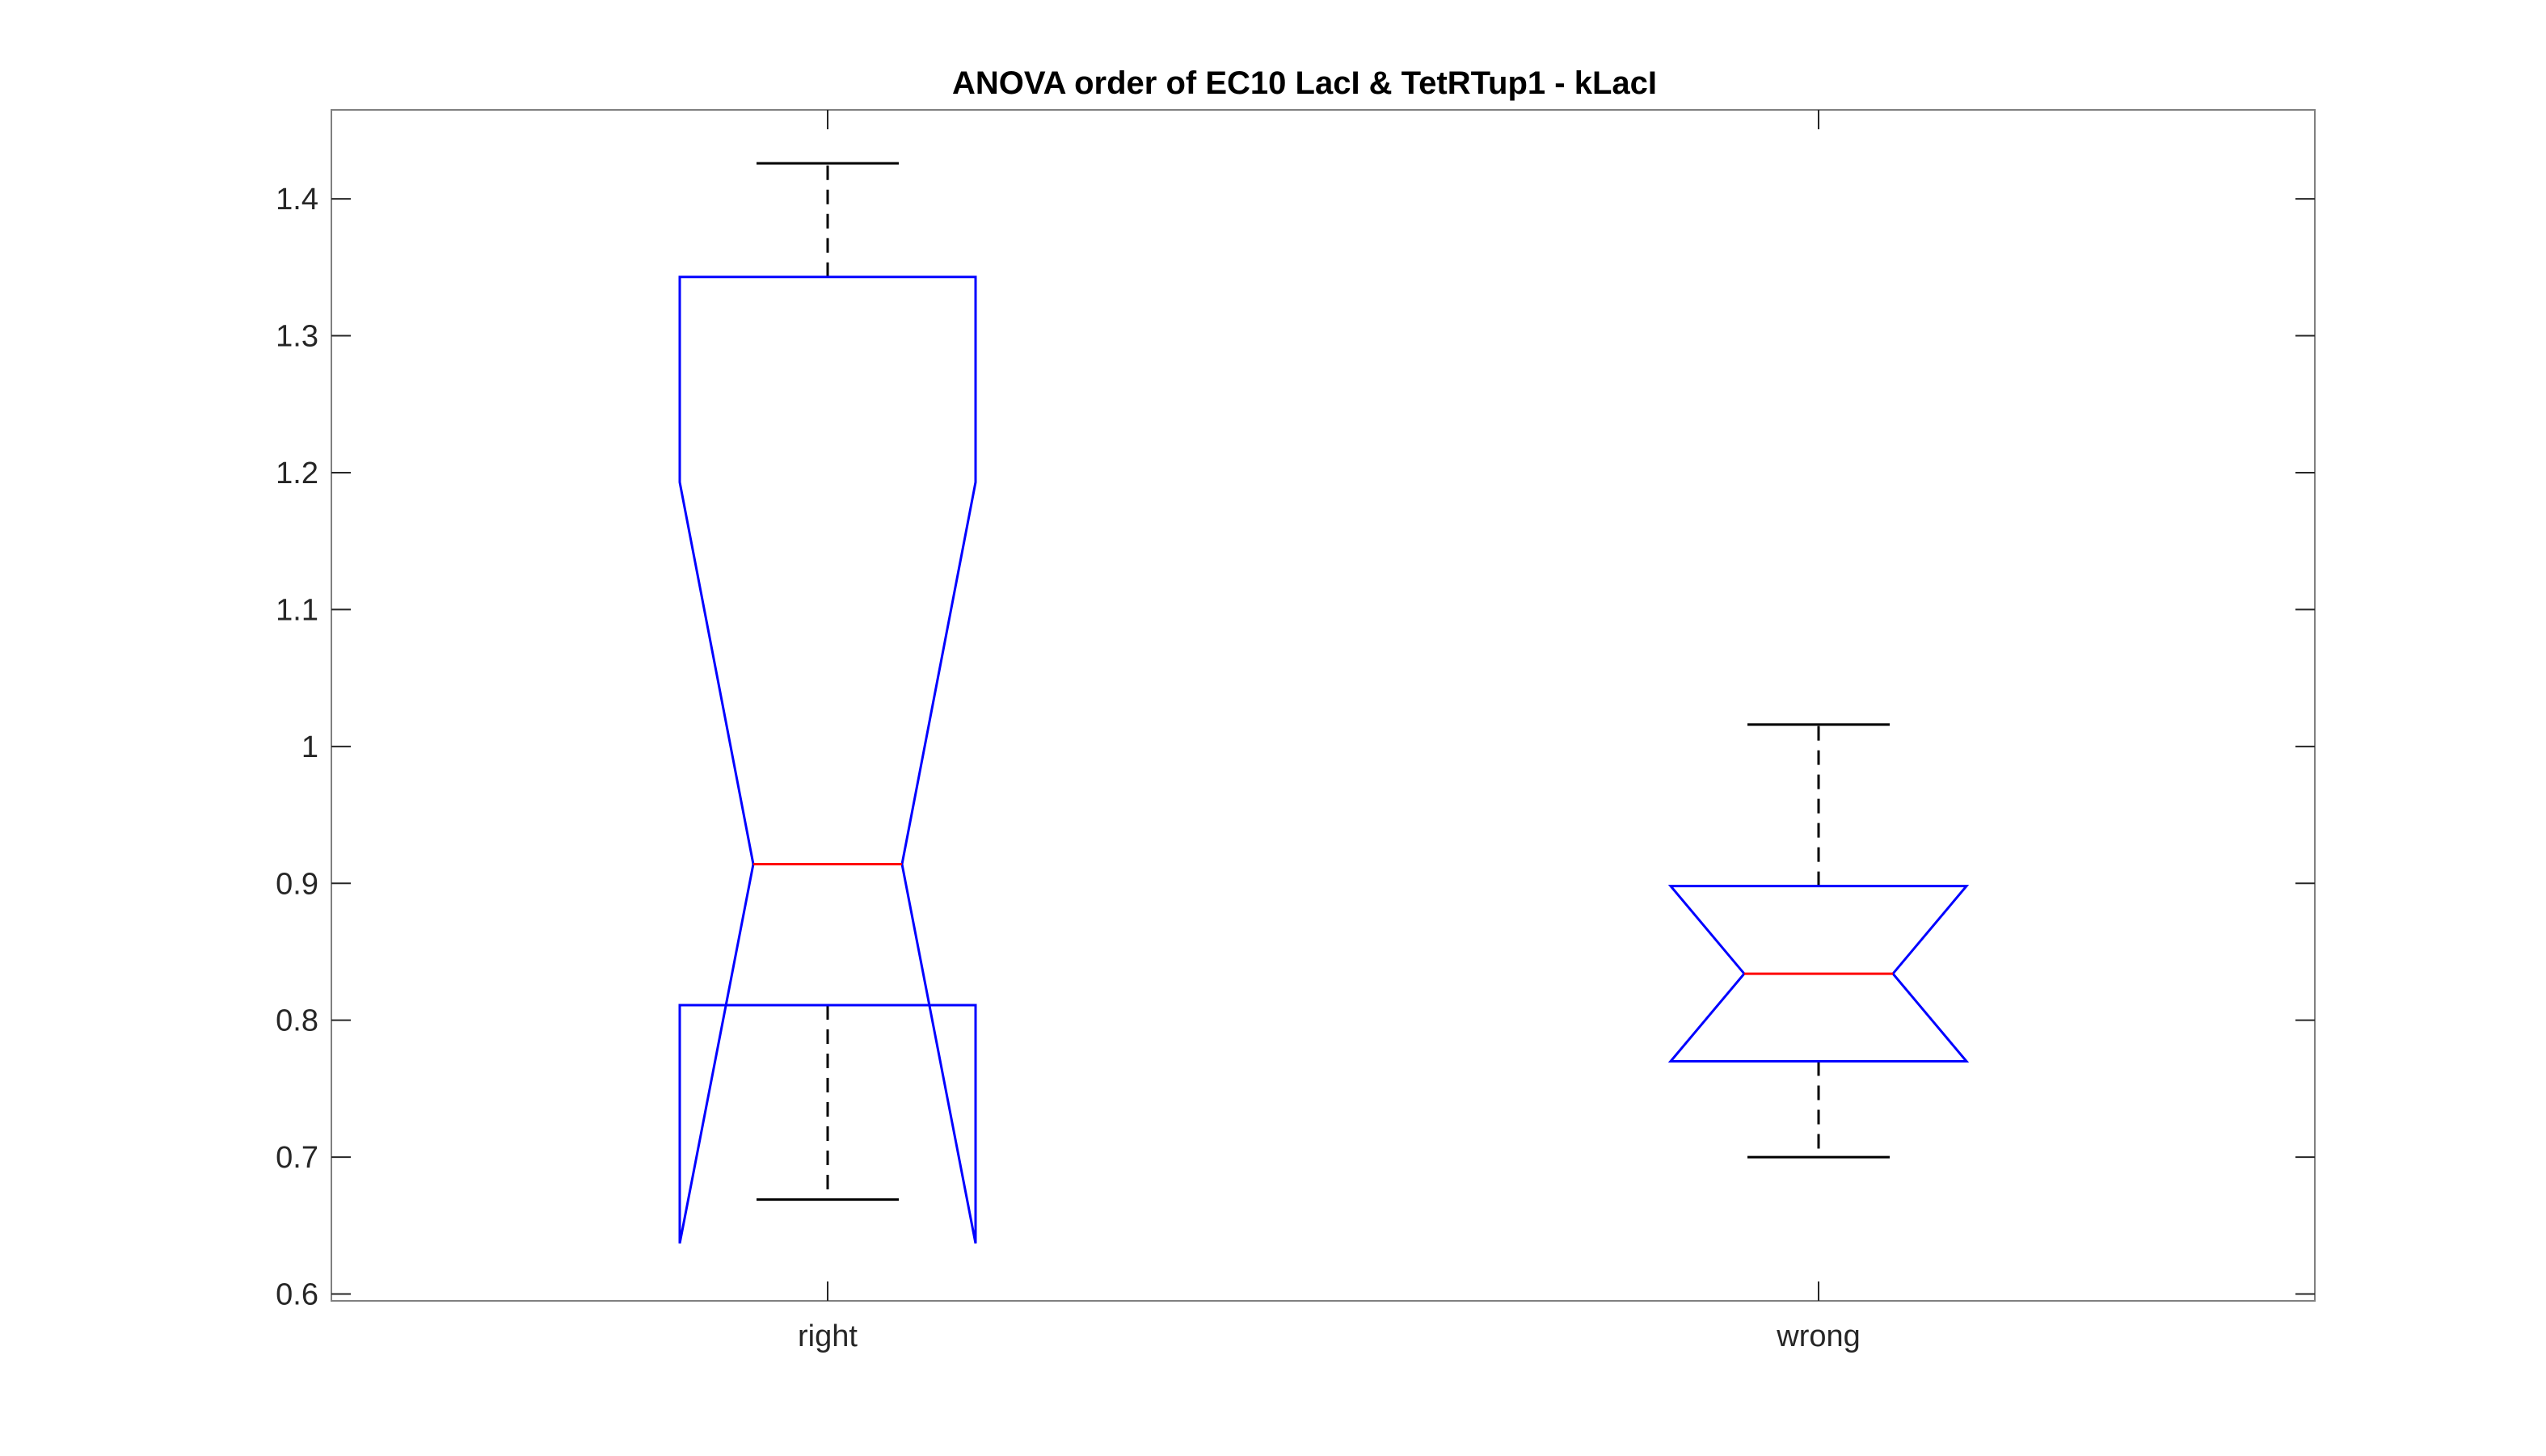 Image resolution: width=2546 pixels, height=1456 pixels. Describe the element at coordinates (297, 337) in the screenshot. I see `y-tick-label: 1.3` at that location.